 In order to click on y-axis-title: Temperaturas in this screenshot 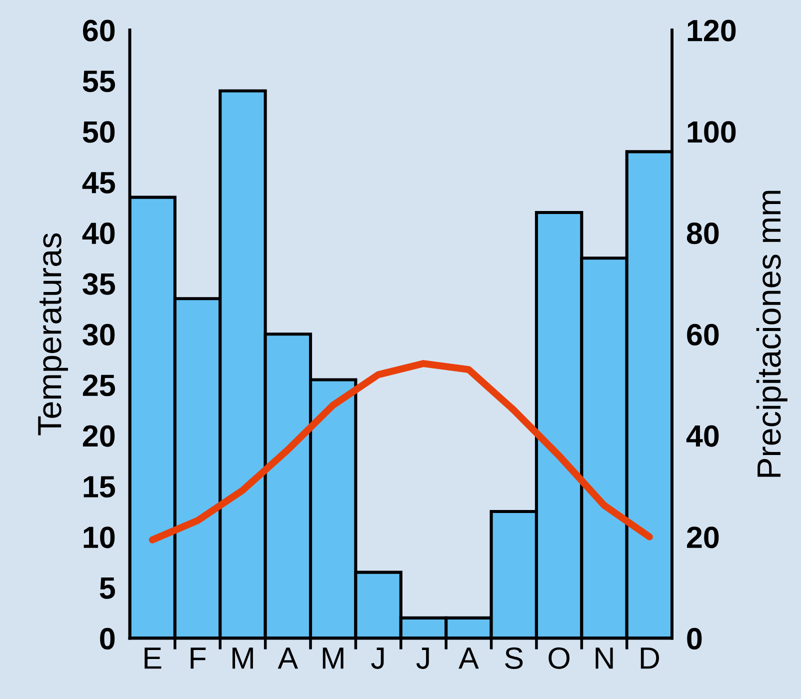, I will do `click(53, 334)`.